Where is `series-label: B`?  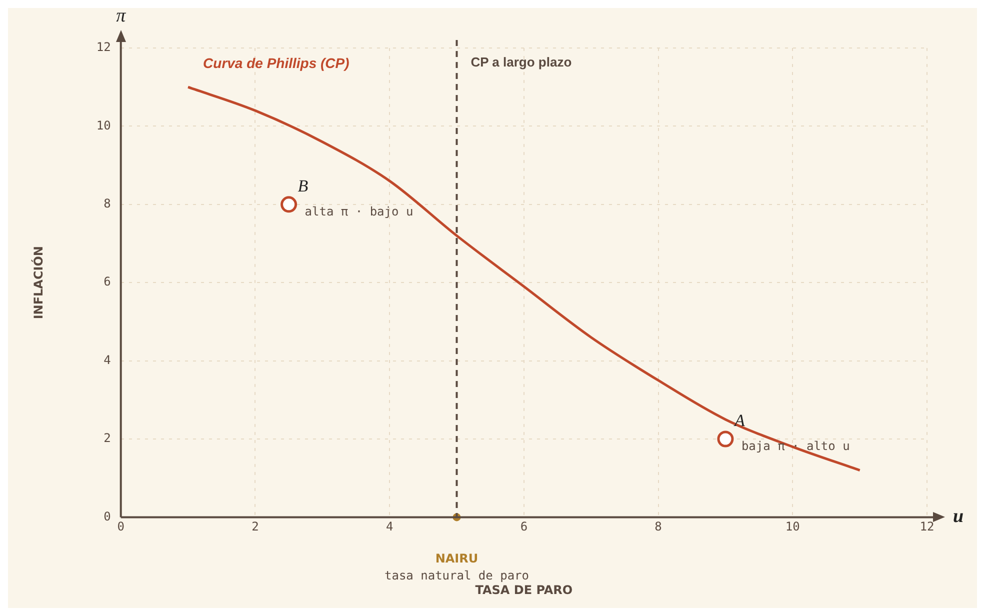
series-label: B is located at coordinates (303, 186).